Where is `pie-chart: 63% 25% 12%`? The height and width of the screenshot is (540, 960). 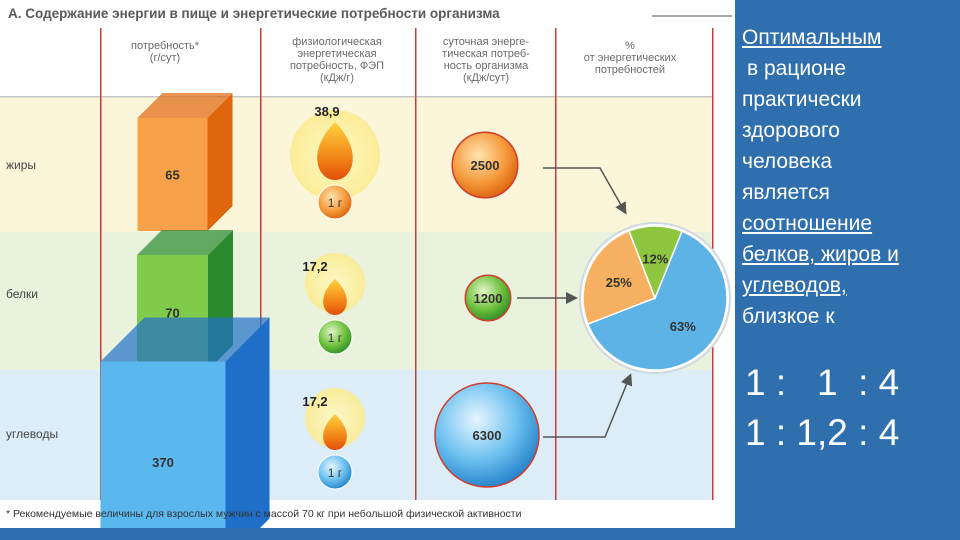
pie-chart: 63% 25% 12% is located at coordinates (655, 298).